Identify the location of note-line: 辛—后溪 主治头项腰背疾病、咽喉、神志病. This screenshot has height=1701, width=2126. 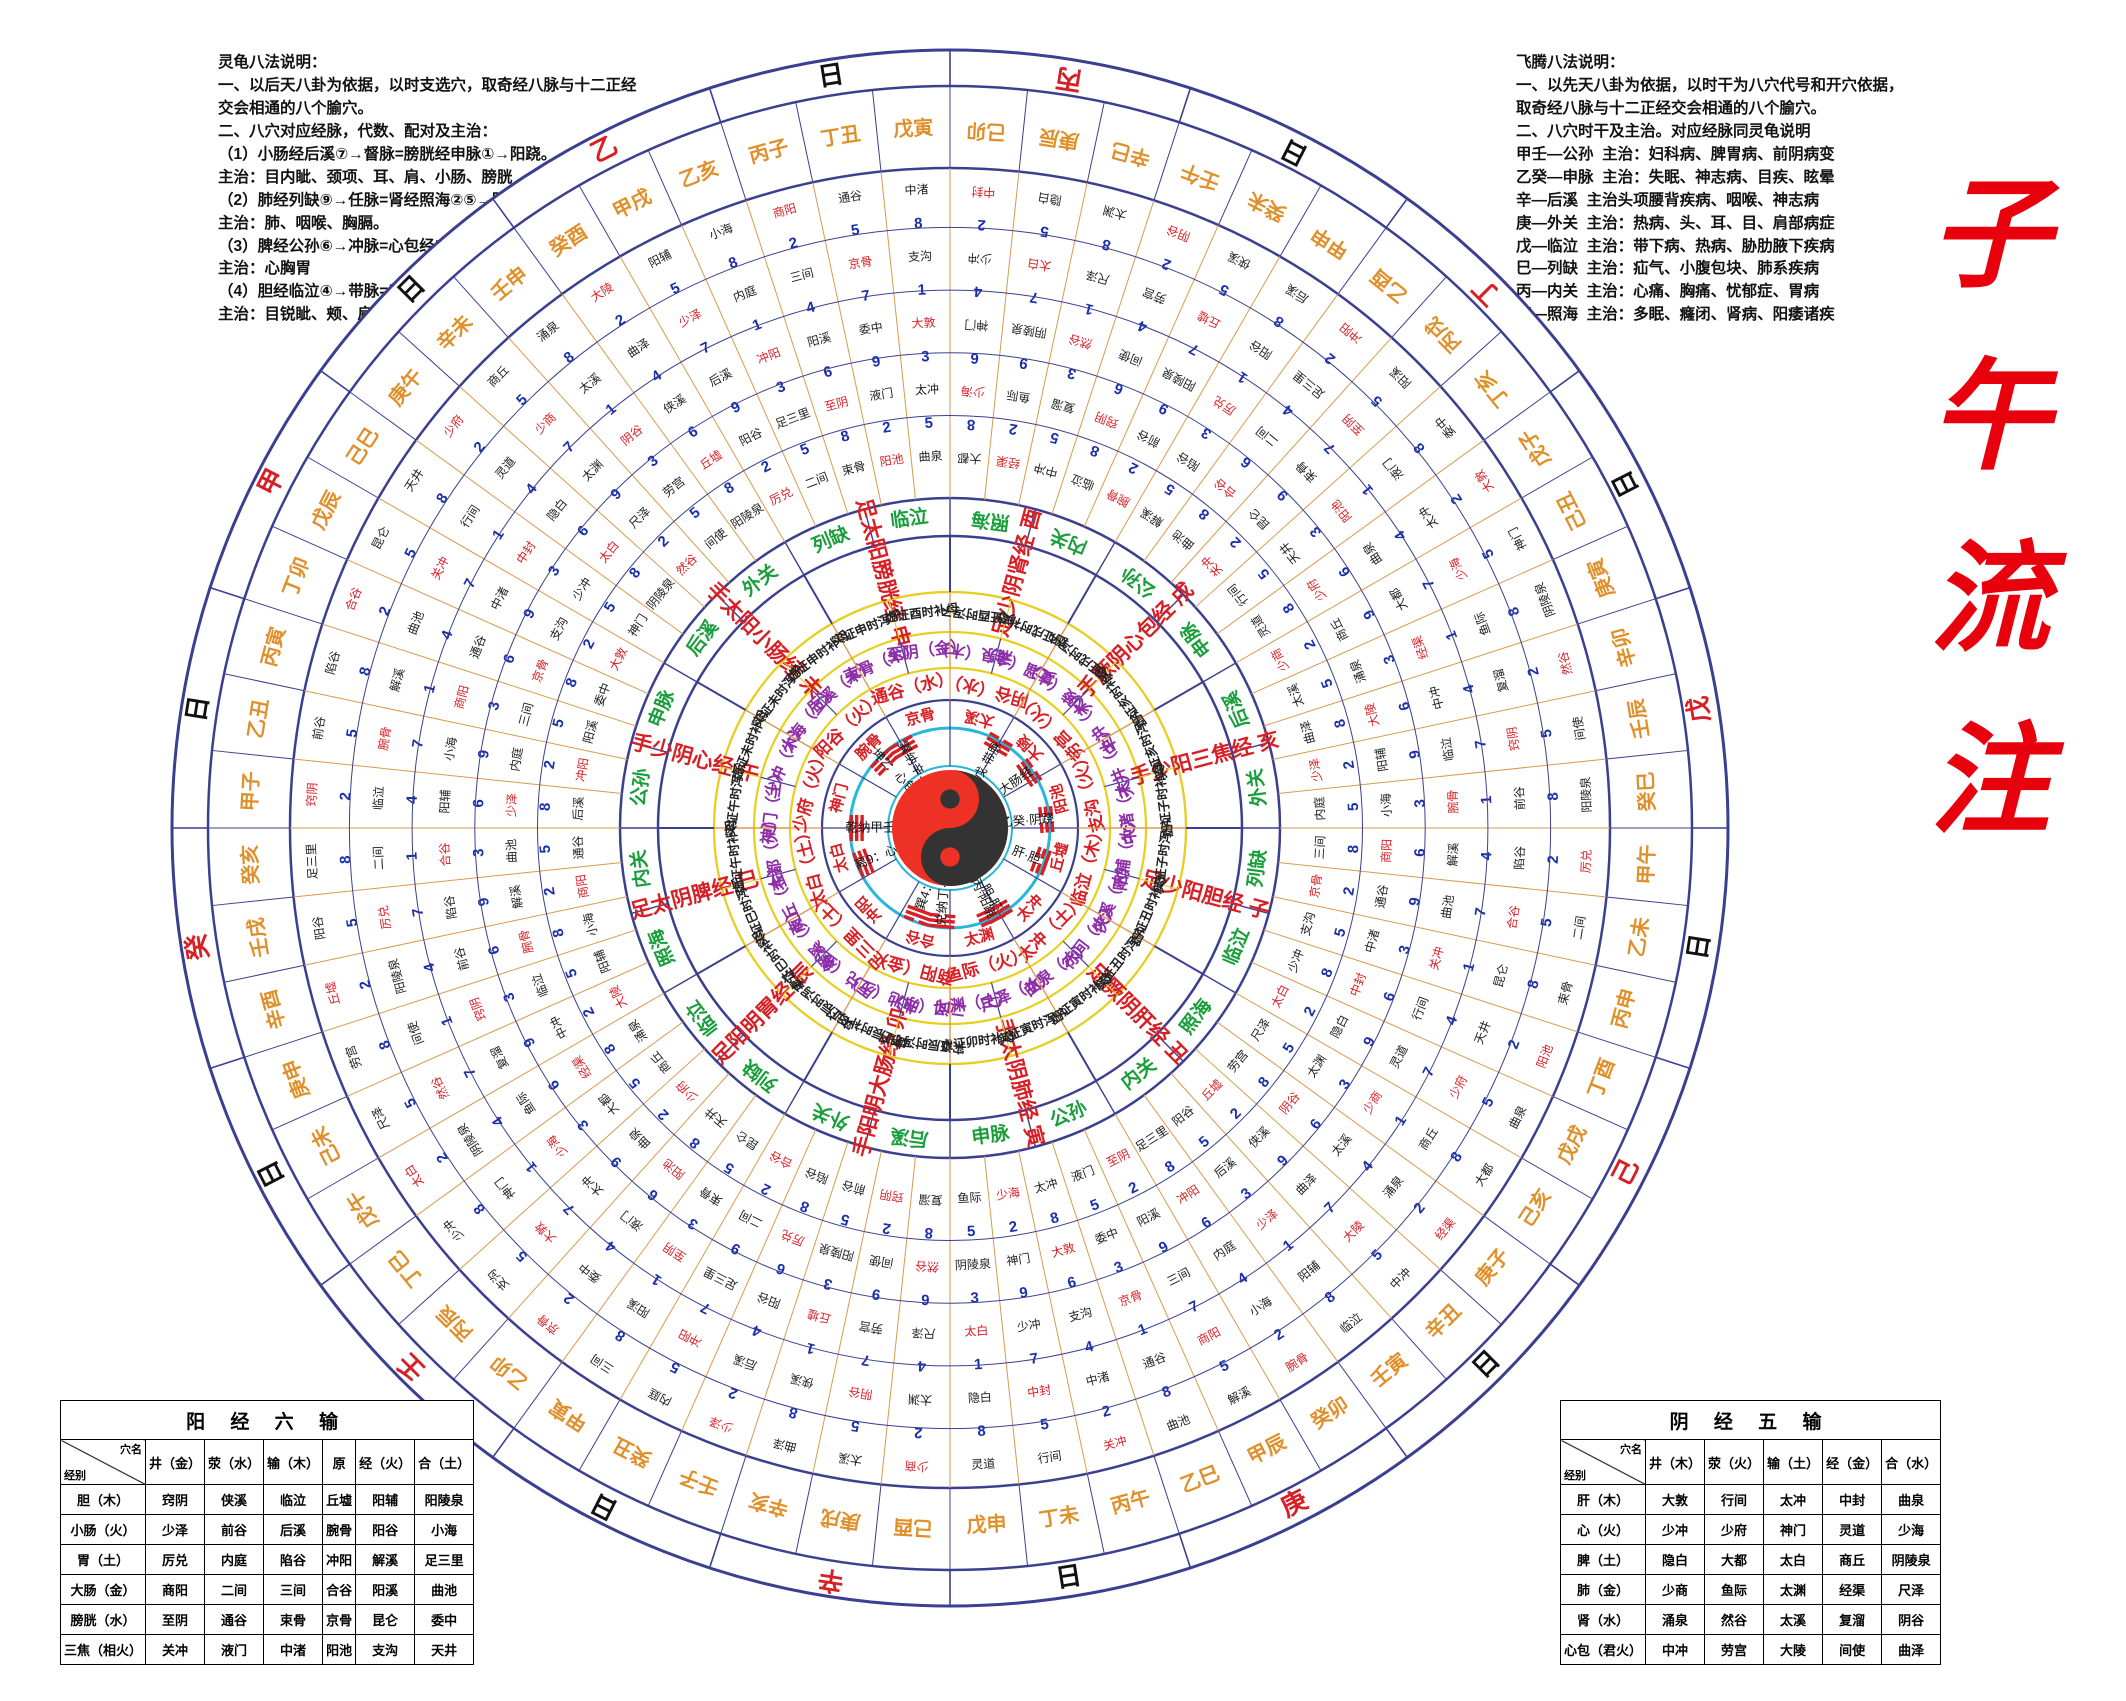
(1668, 200).